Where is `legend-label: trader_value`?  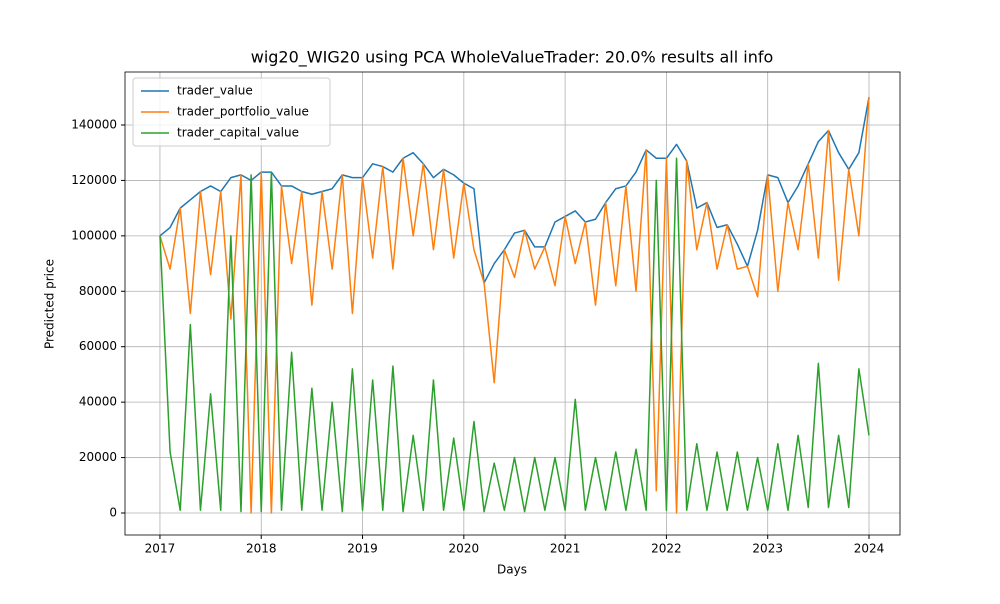
legend-label: trader_value is located at coordinates (215, 91).